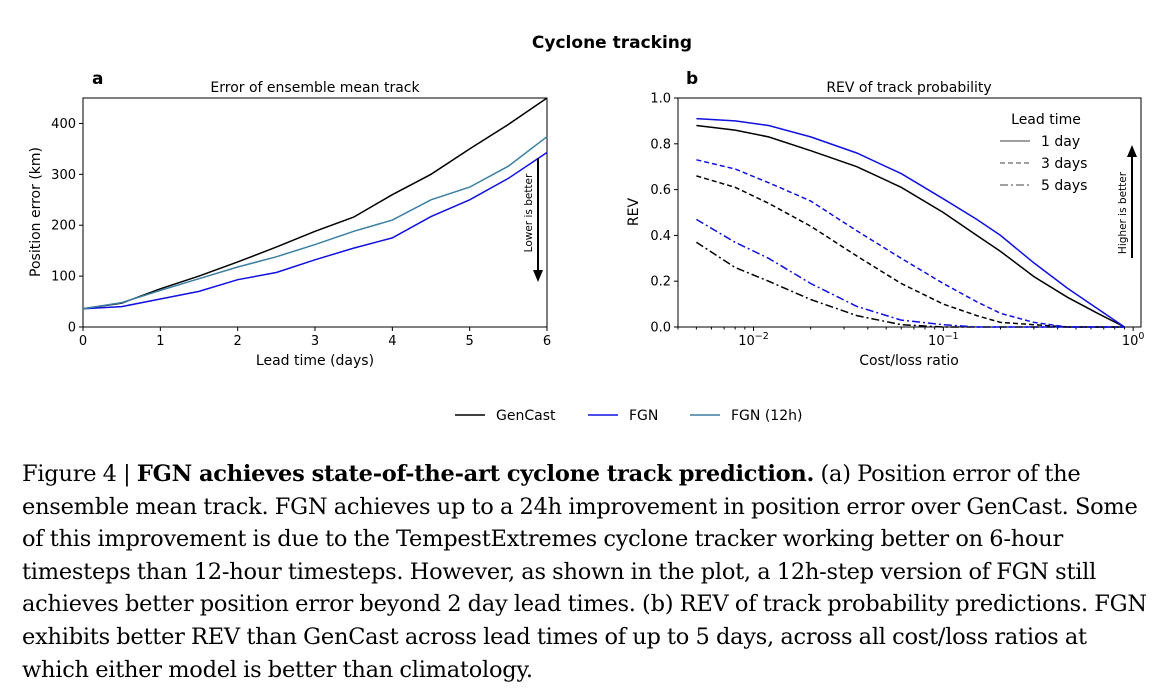  Describe the element at coordinates (1064, 186) in the screenshot. I see `legend-5-days-label: 5 days` at that location.